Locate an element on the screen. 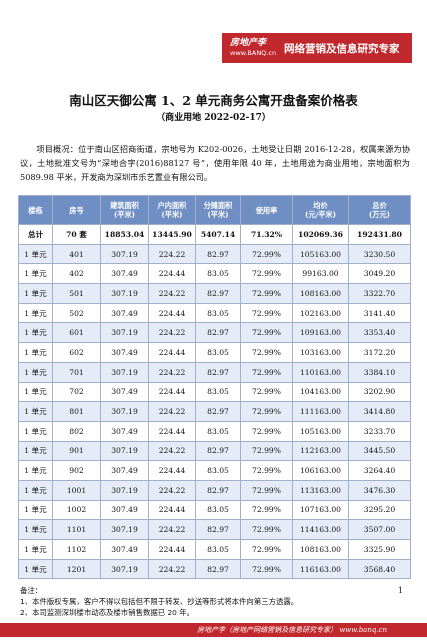  column-header: 使用率 is located at coordinates (266, 210).